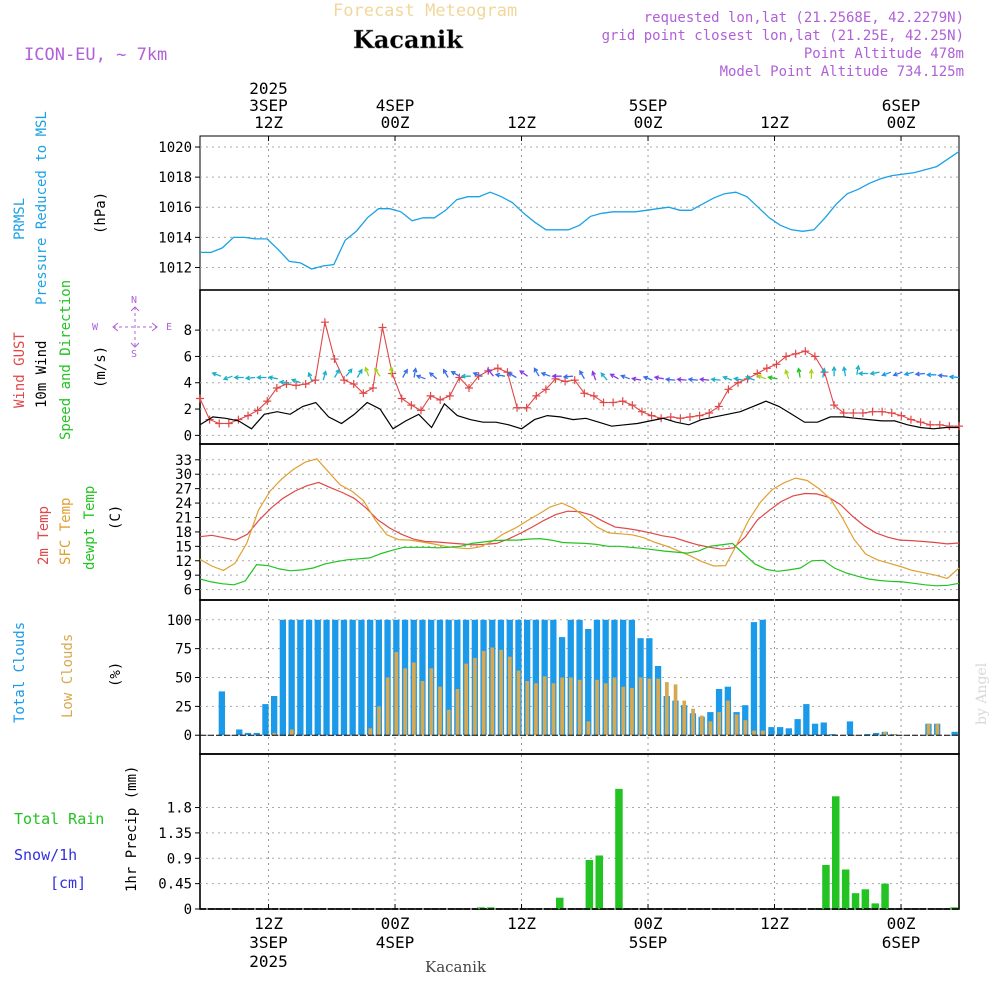 Image resolution: width=1000 pixels, height=1004 pixels. I want to click on pressure-panel, so click(579, 213).